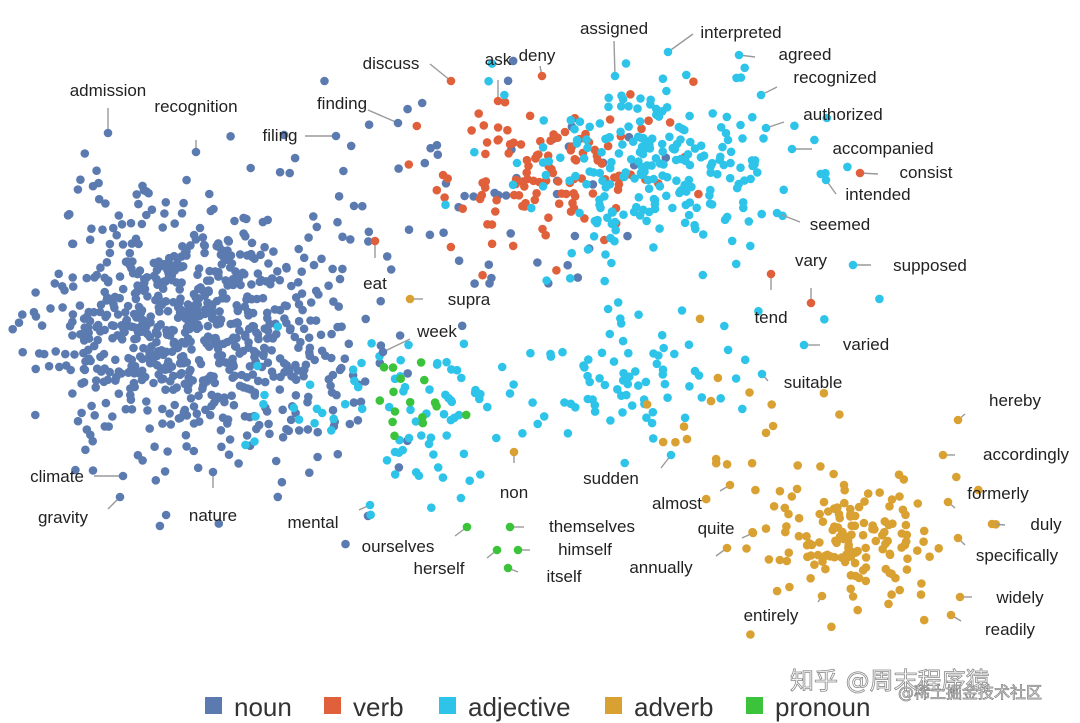 The height and width of the screenshot is (723, 1080). Describe the element at coordinates (1015, 400) in the screenshot. I see `word-label-hereby: hereby` at that location.